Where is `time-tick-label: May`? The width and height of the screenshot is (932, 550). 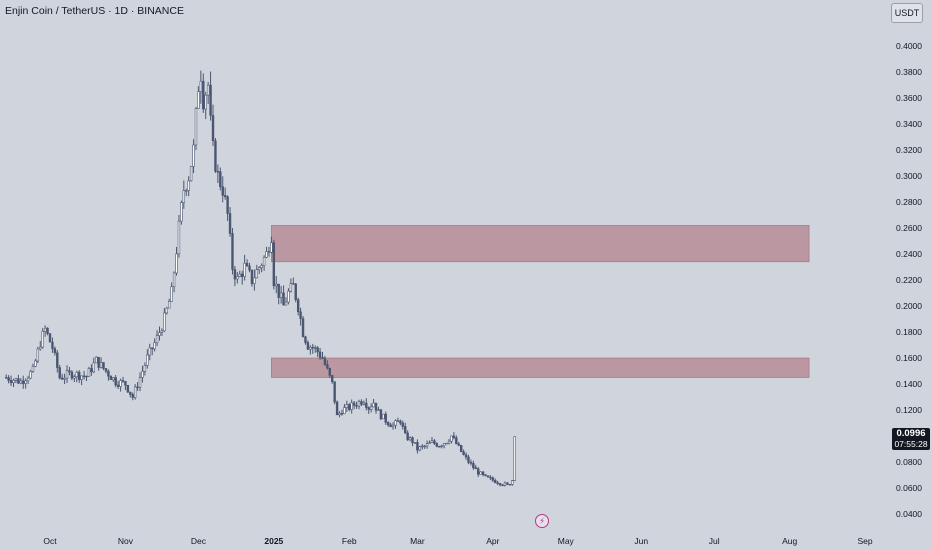
time-tick-label: May is located at coordinates (566, 541).